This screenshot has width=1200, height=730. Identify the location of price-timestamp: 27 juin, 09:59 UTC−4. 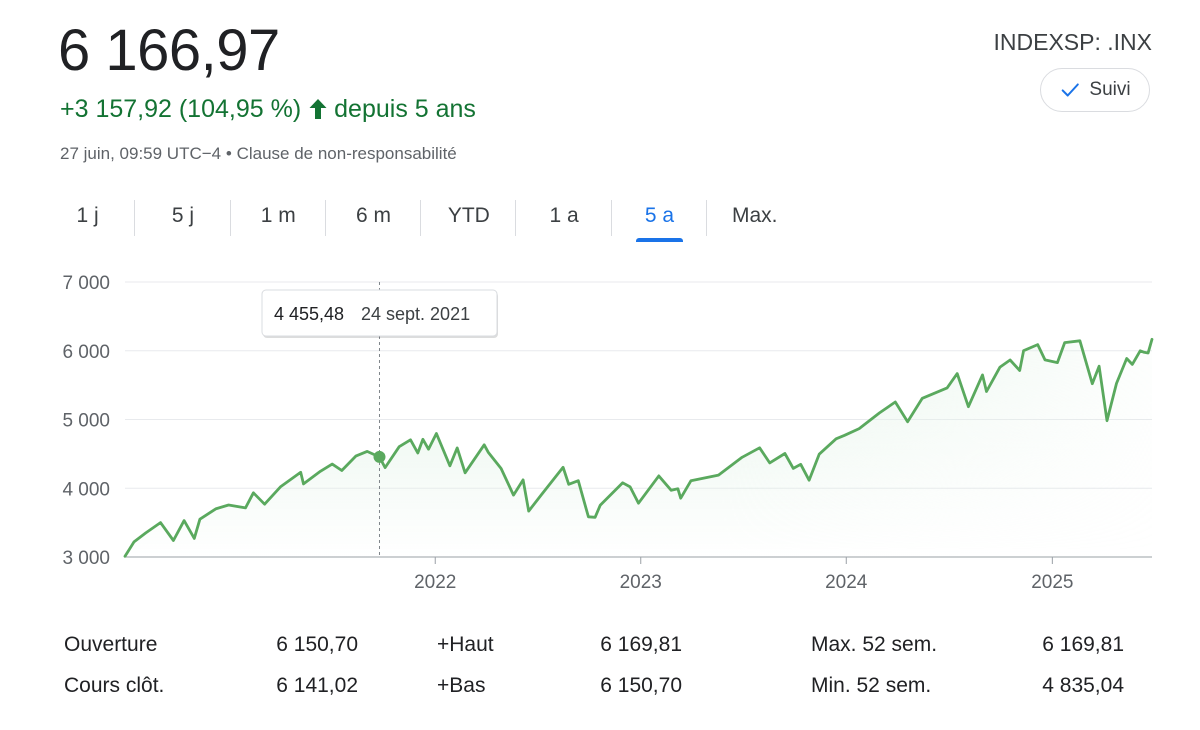
(141, 153).